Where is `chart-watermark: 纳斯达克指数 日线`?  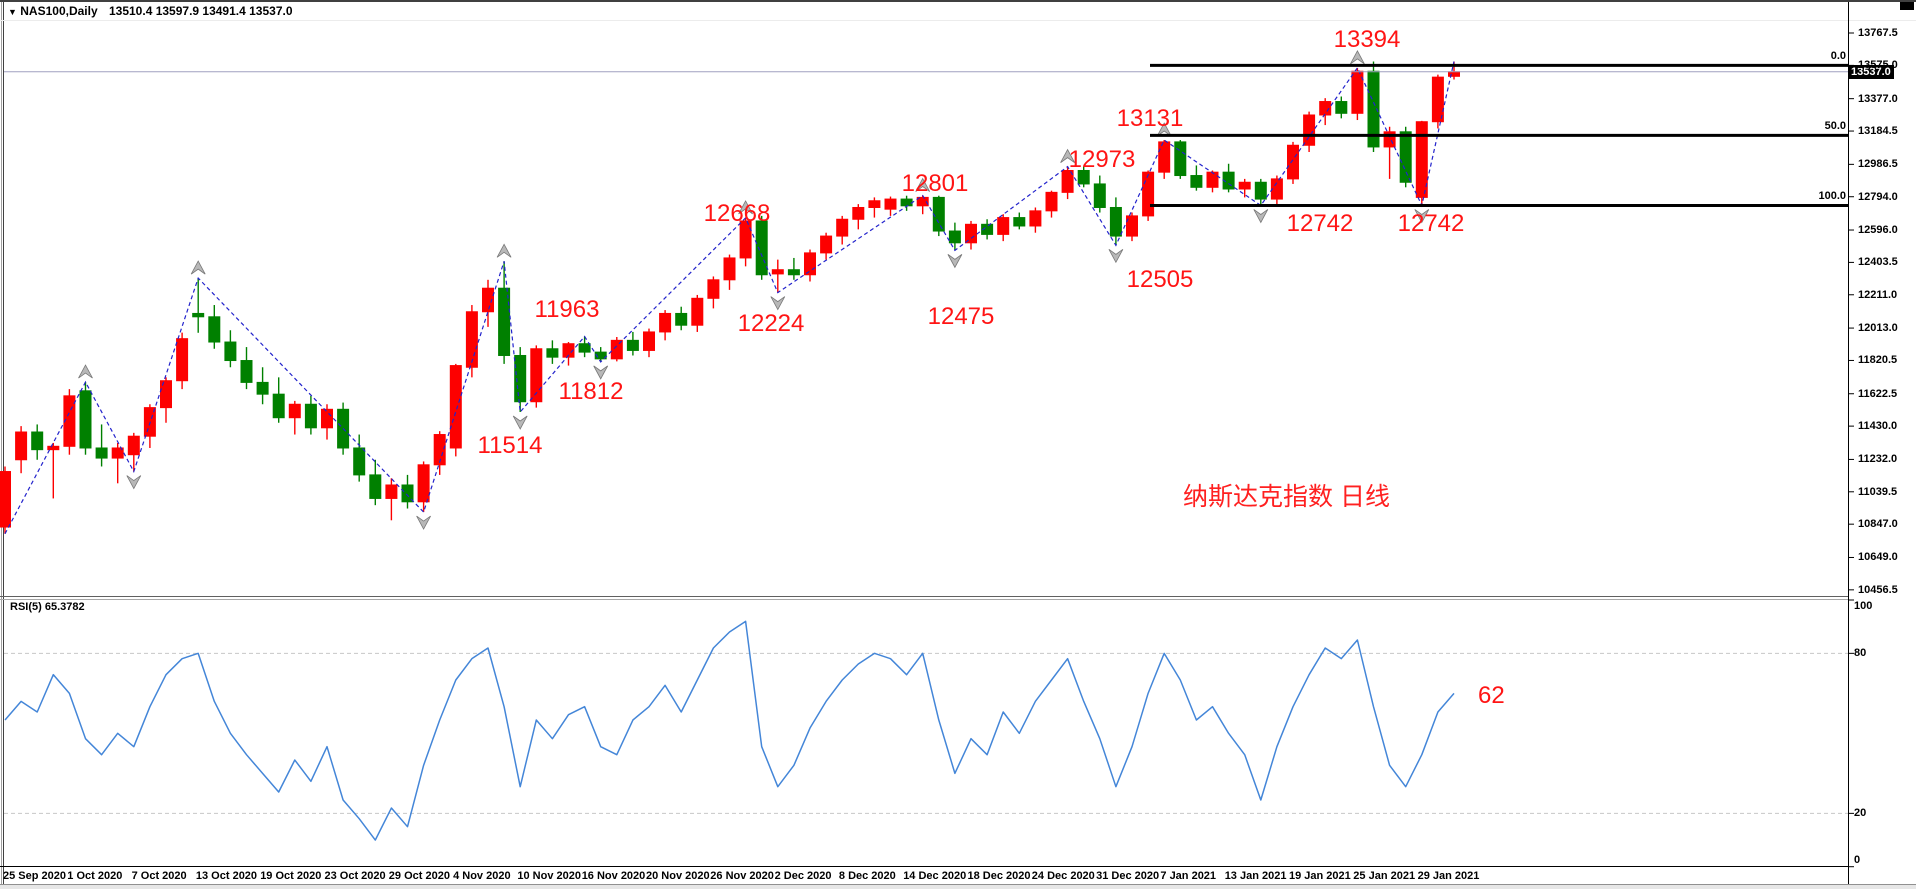 chart-watermark: 纳斯达克指数 日线 is located at coordinates (1286, 497).